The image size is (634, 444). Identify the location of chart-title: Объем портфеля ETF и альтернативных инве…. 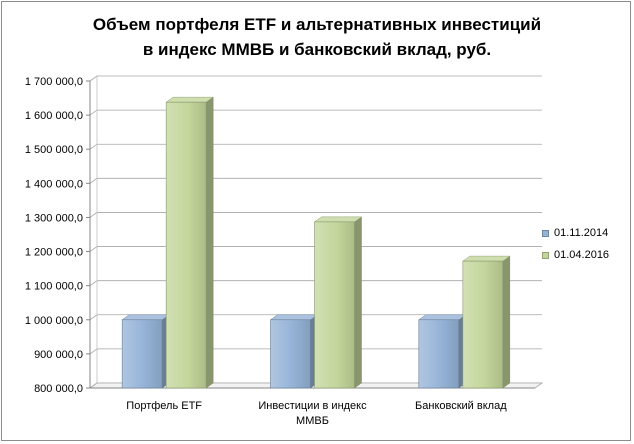
(317, 37).